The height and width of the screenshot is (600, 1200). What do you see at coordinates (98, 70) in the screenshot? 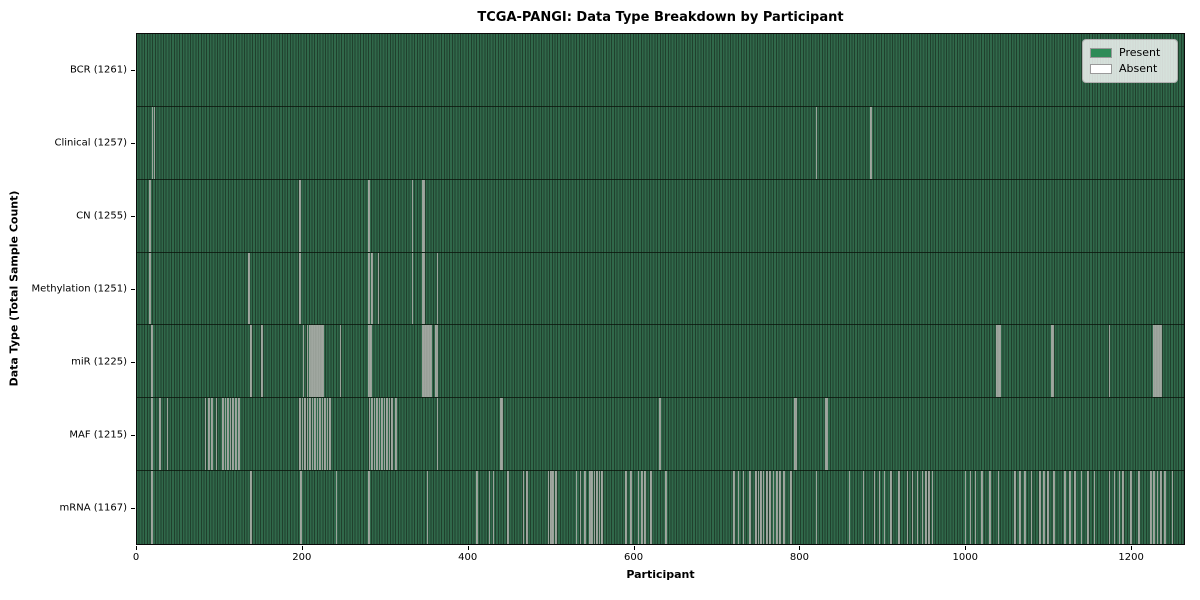
I see `y-tick-label-bcr: BCR (1261)` at bounding box center [98, 70].